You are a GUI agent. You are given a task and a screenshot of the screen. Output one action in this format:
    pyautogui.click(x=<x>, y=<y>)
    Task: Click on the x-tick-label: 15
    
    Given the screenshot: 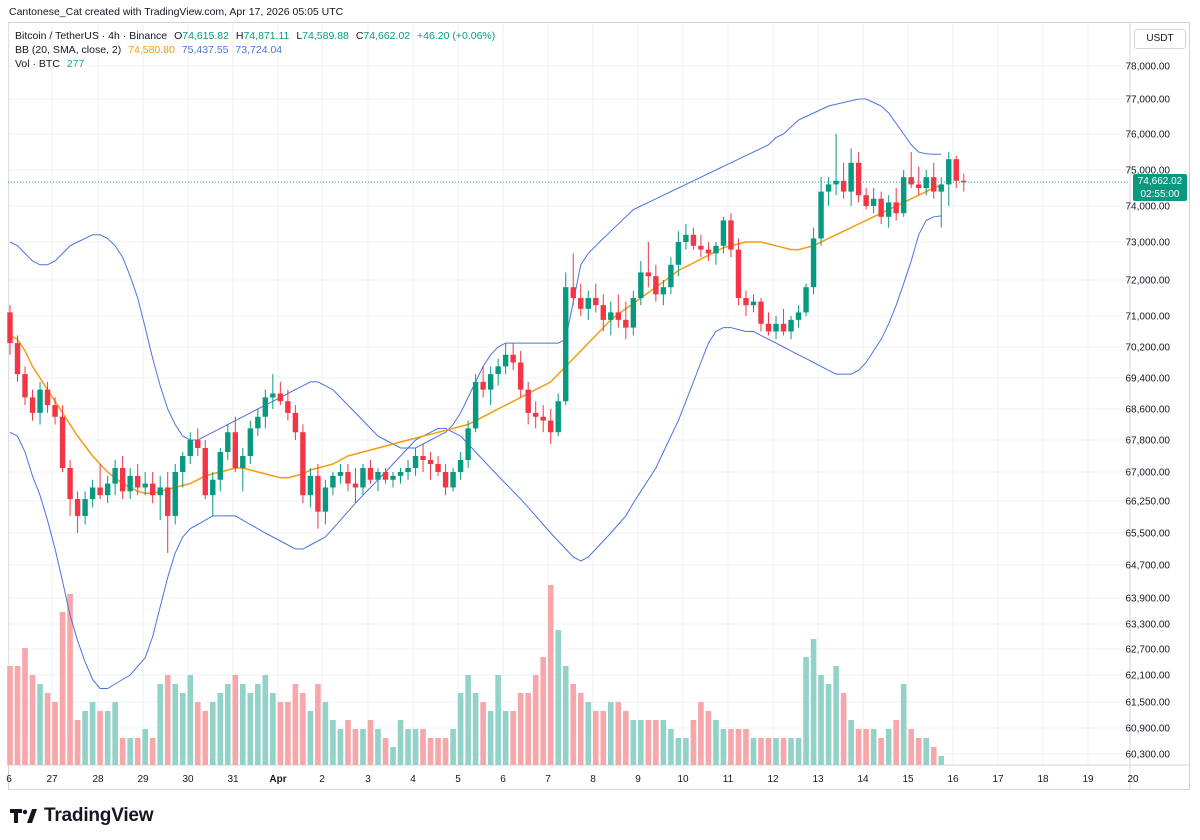 What is the action you would take?
    pyautogui.click(x=908, y=779)
    